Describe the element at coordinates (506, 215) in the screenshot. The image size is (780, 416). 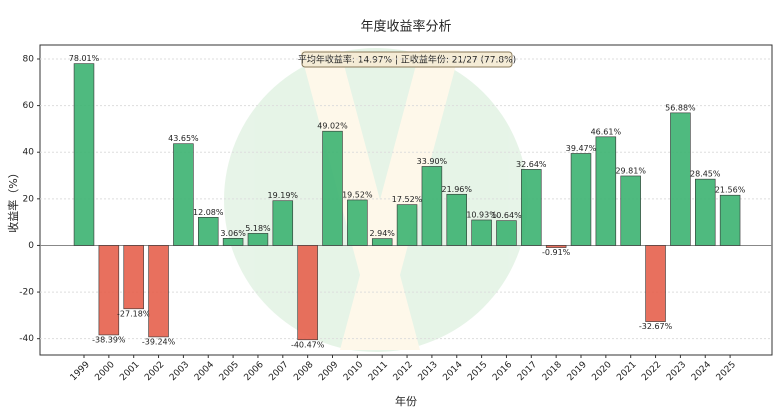
I see `value-label: 10.64%` at that location.